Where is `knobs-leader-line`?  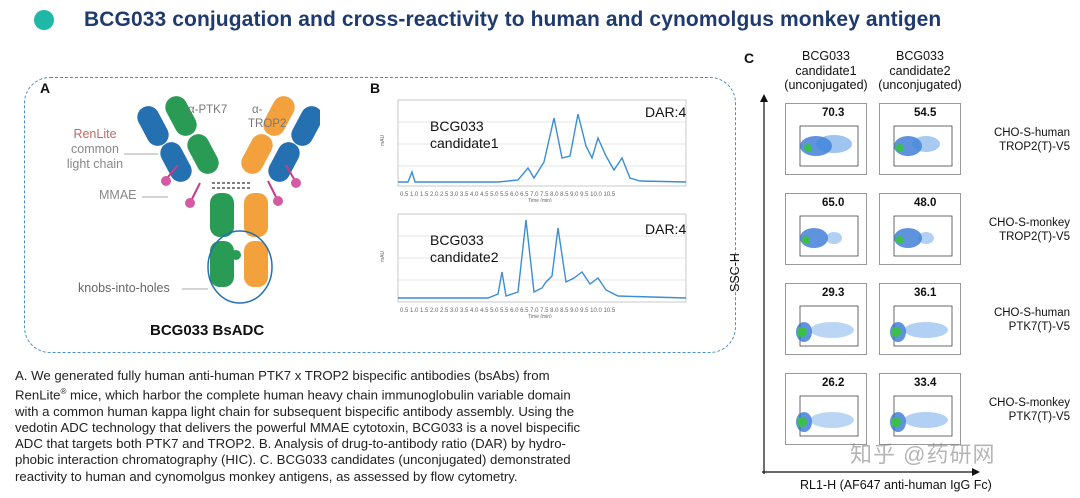
knobs-leader-line is located at coordinates (195, 289).